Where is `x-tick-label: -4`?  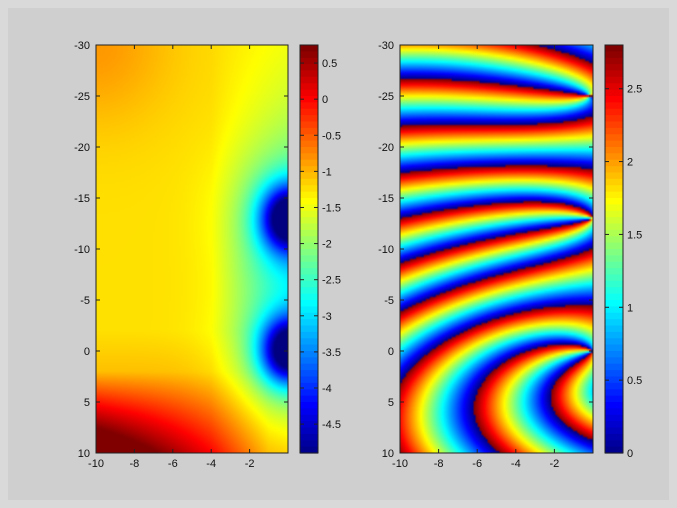
x-tick-label: -4 is located at coordinates (211, 464).